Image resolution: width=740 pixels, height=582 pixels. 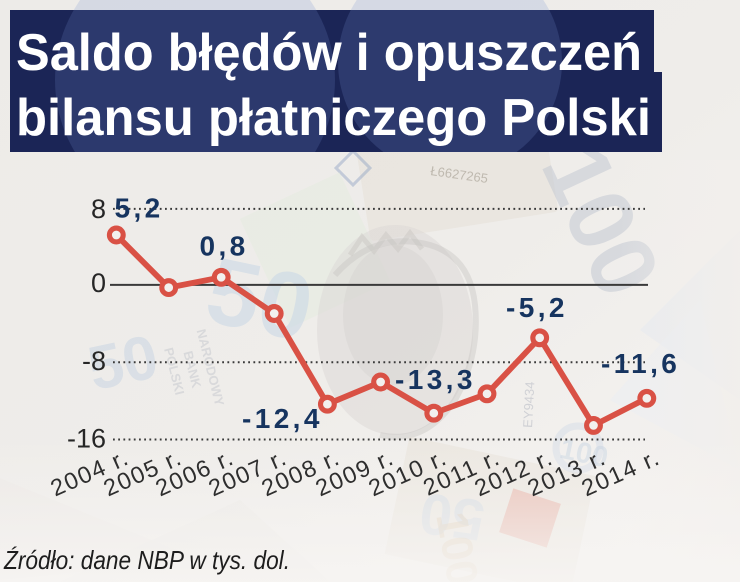 I want to click on svg-text: Saldo błędów i opuszczeń, so click(x=329, y=53).